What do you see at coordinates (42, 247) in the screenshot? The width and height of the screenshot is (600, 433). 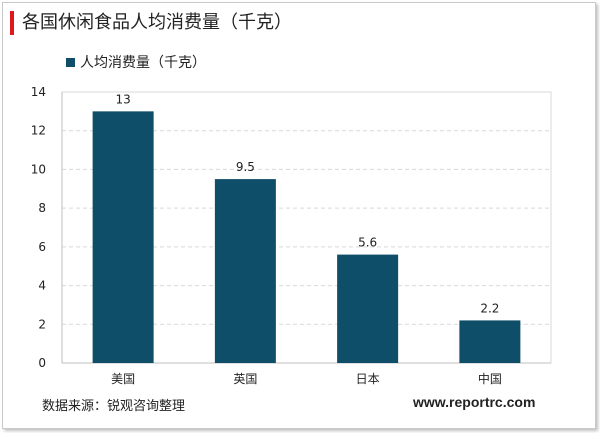 I see `y-tick-label: 6` at bounding box center [42, 247].